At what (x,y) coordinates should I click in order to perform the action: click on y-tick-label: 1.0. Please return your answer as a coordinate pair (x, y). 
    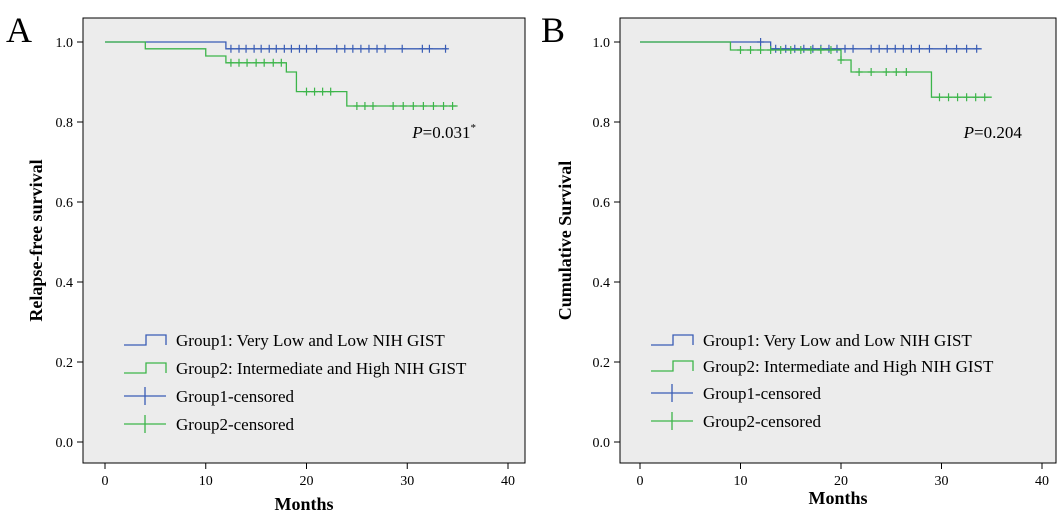
    Looking at the image, I should click on (65, 43).